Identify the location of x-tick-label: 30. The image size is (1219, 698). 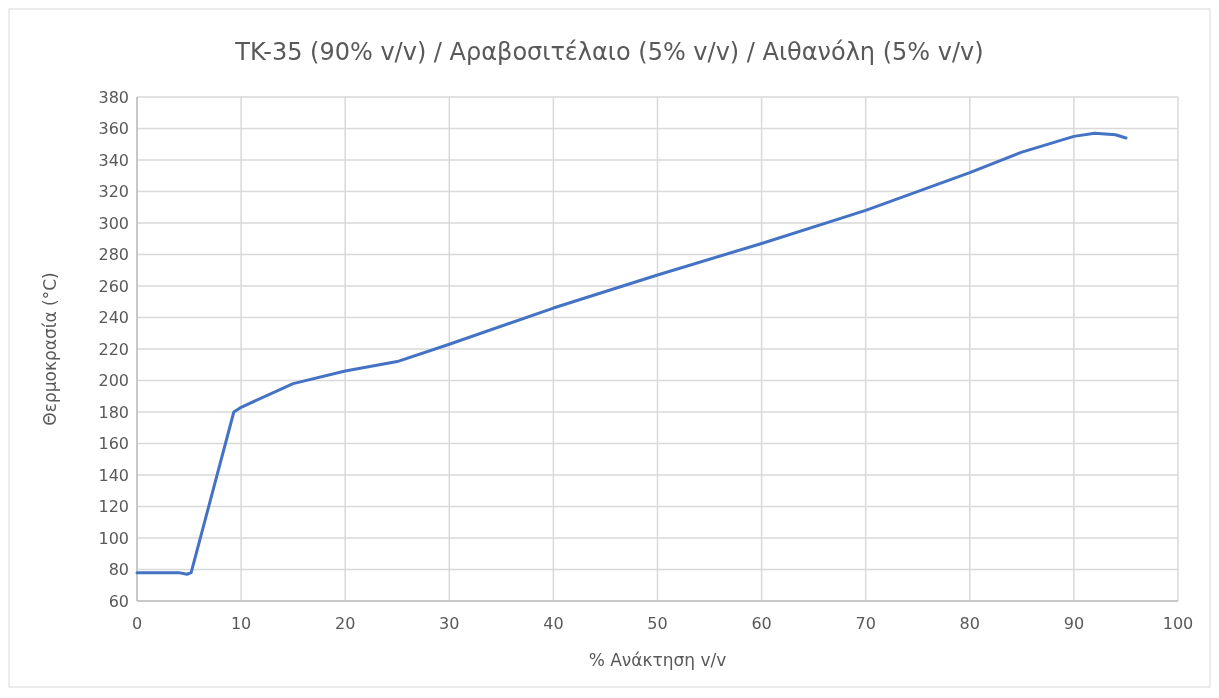
(449, 623).